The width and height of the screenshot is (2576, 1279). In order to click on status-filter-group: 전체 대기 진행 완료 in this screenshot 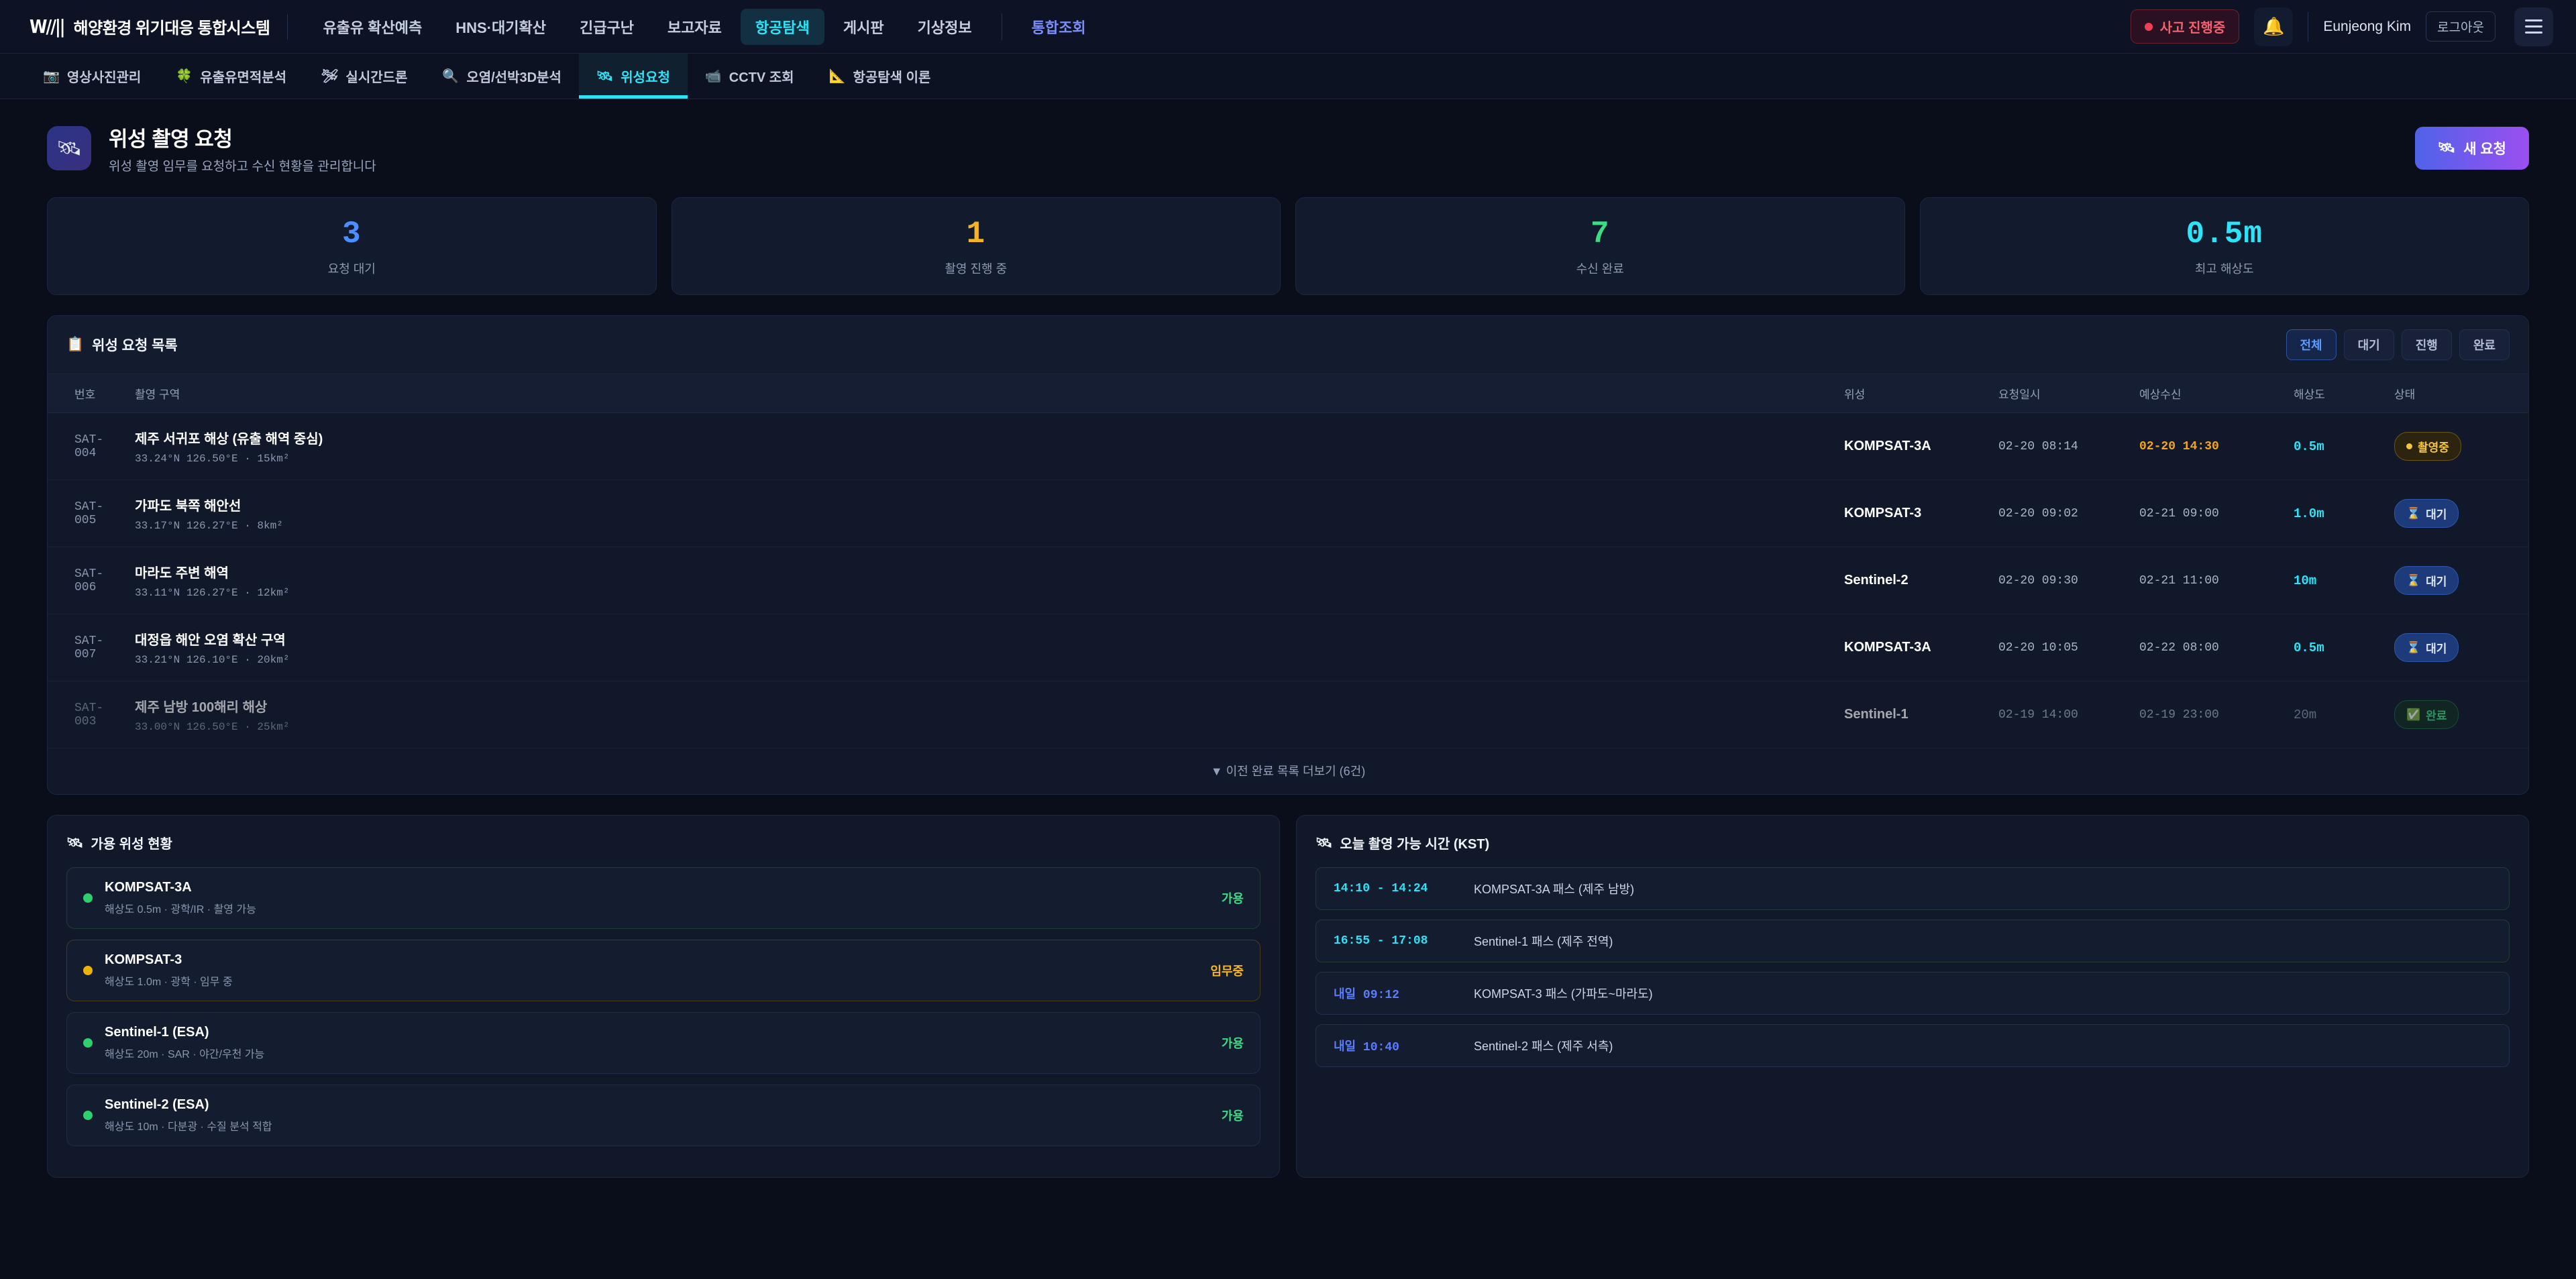, I will do `click(2398, 345)`.